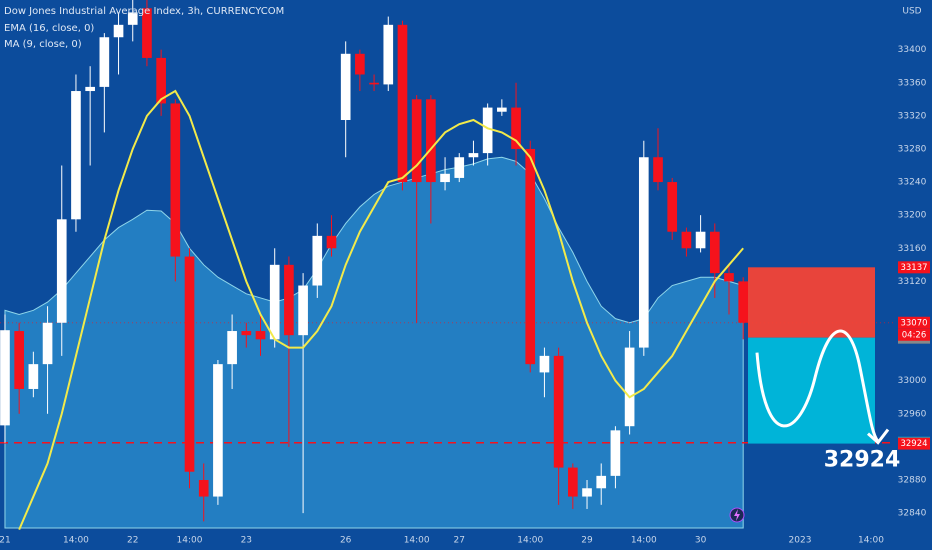 The height and width of the screenshot is (550, 932). What do you see at coordinates (132, 541) in the screenshot?
I see `x-tick-label: 22` at bounding box center [132, 541].